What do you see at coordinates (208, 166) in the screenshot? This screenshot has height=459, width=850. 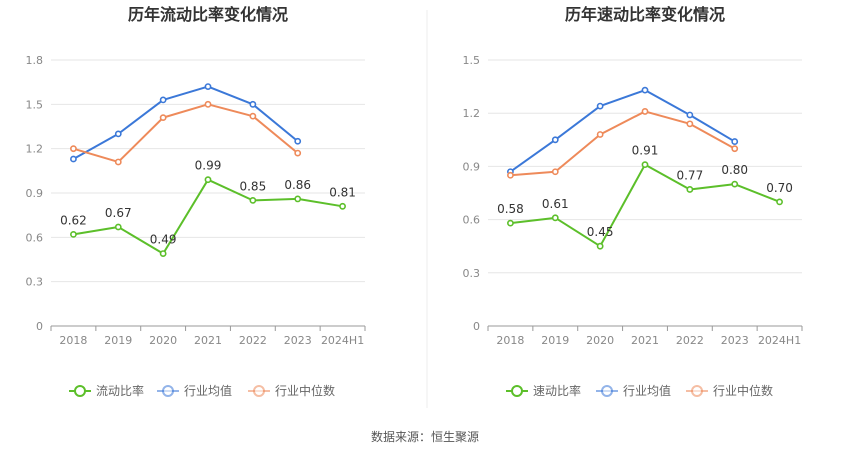 I see `data-label: 0.99` at bounding box center [208, 166].